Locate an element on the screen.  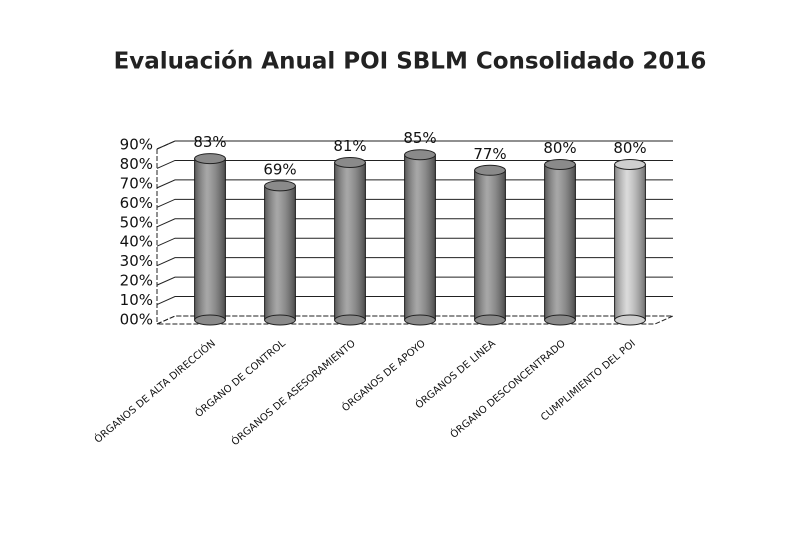
value-label: 77% is located at coordinates (489, 154).